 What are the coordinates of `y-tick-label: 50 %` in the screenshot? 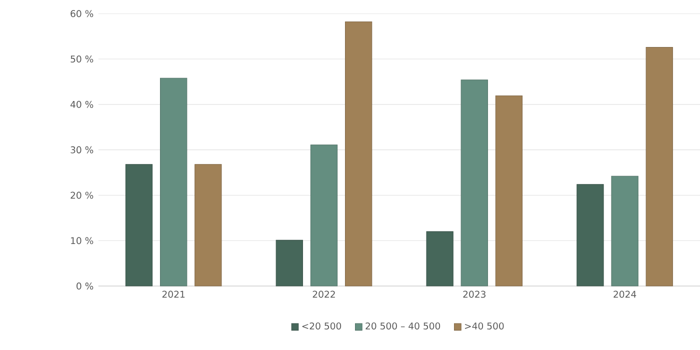 It's located at (82, 59).